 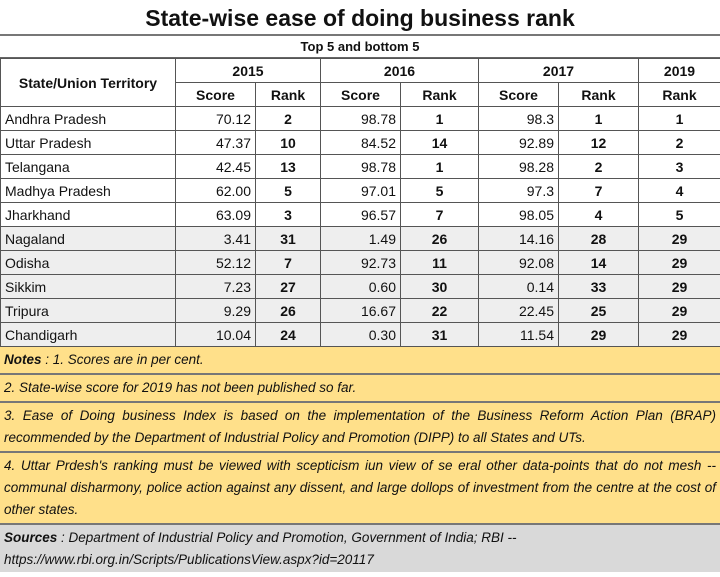 I want to click on table-row: Nagaland 3.41 31 1.49 26 14.16 28 29, so click(x=360, y=238).